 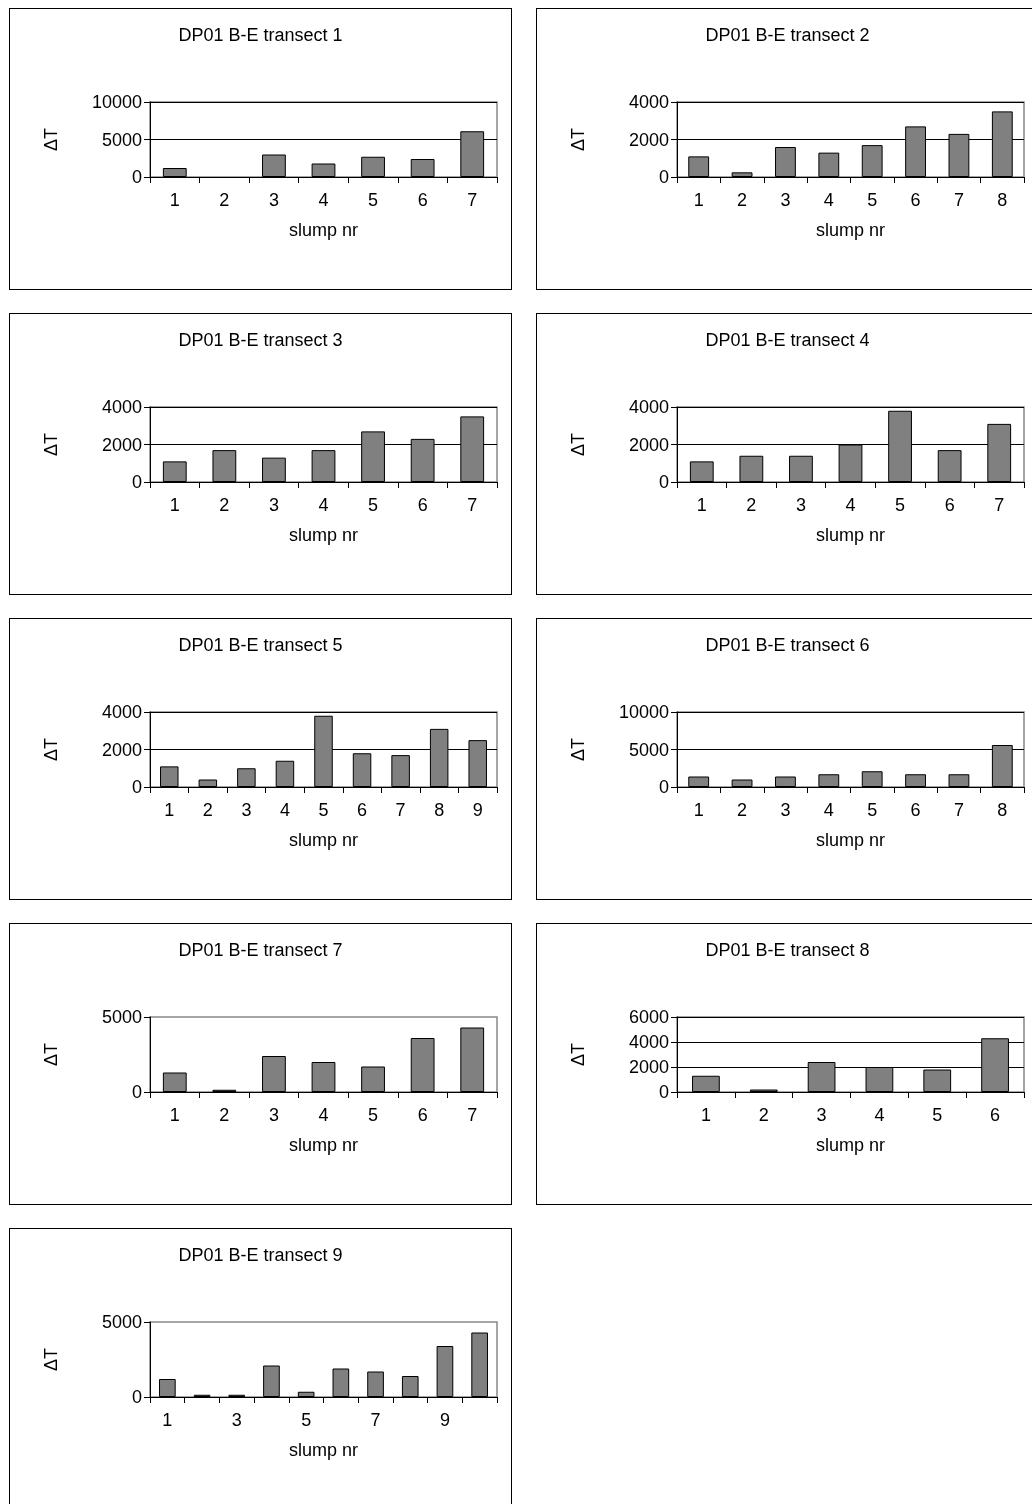 What do you see at coordinates (787, 645) in the screenshot?
I see `chart-title: DP01 B-E transect 6` at bounding box center [787, 645].